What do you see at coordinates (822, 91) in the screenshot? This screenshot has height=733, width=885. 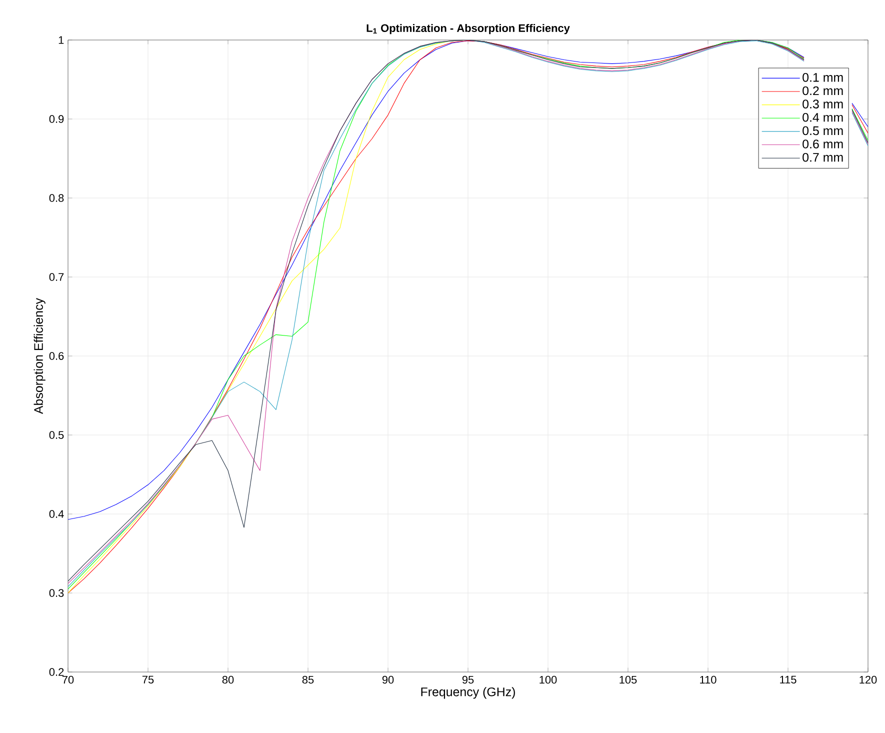 I see `legend-label: 0.2 mm` at bounding box center [822, 91].